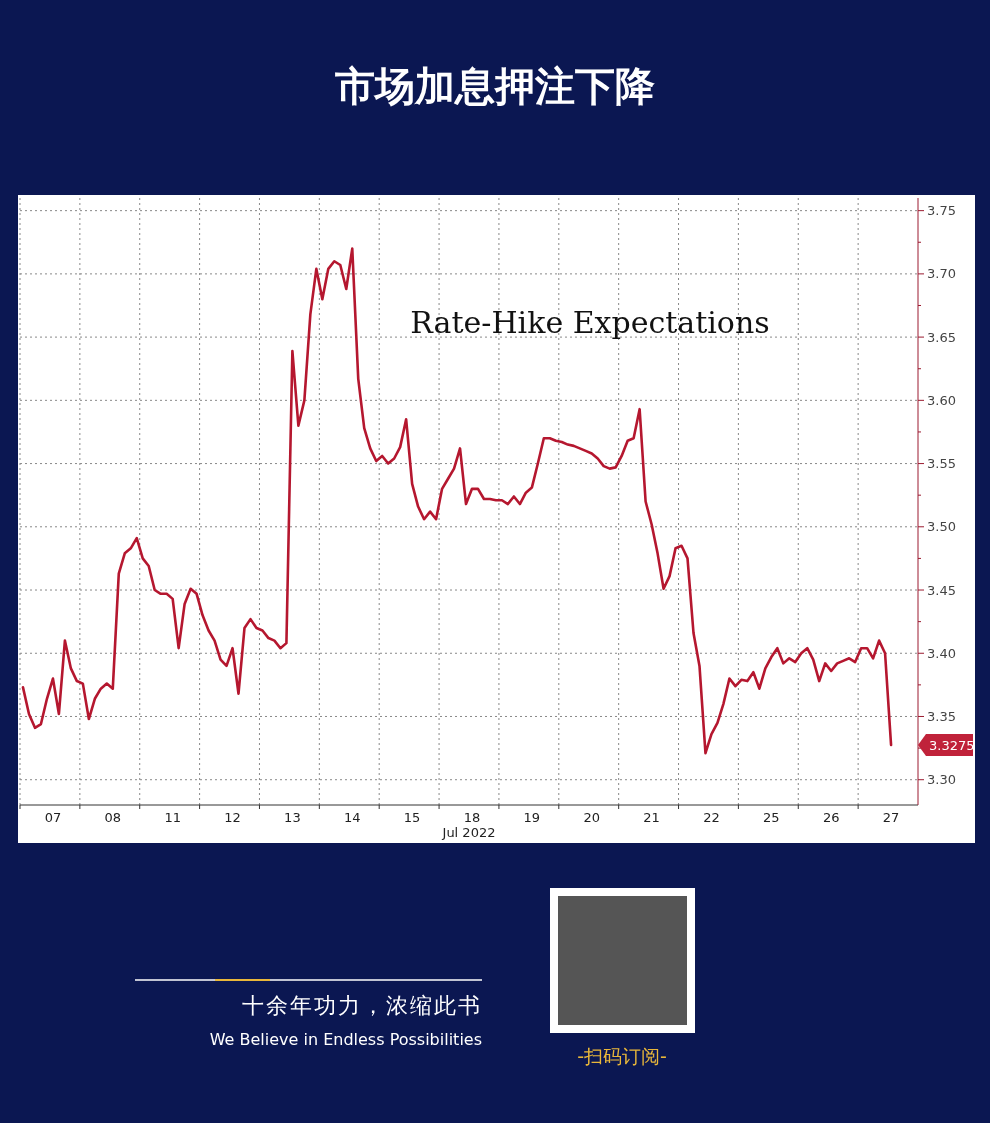 This screenshot has width=990, height=1123. Describe the element at coordinates (651, 817) in the screenshot. I see `x-tick-label: 21` at that location.